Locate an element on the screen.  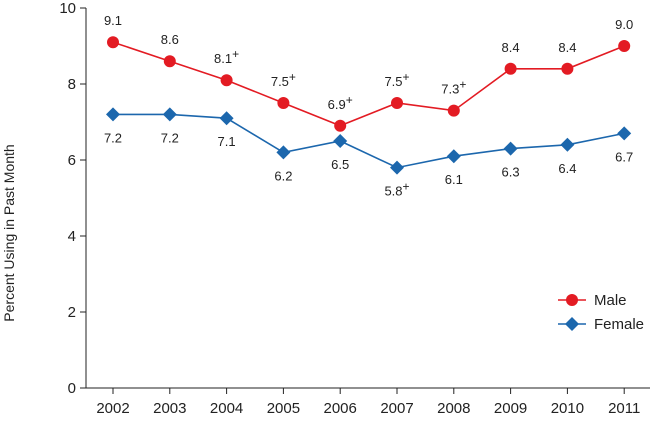
legend-item-male: Male is located at coordinates (592, 300).